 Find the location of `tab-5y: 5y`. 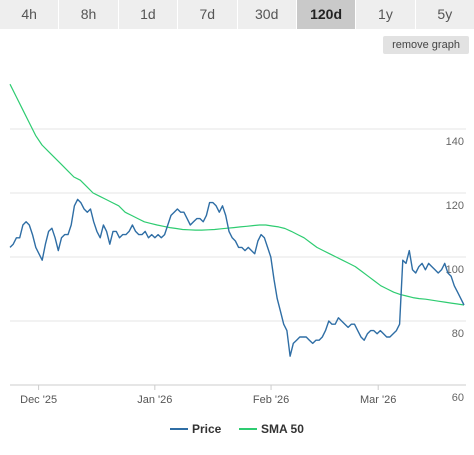

tab-5y: 5y is located at coordinates (445, 14).